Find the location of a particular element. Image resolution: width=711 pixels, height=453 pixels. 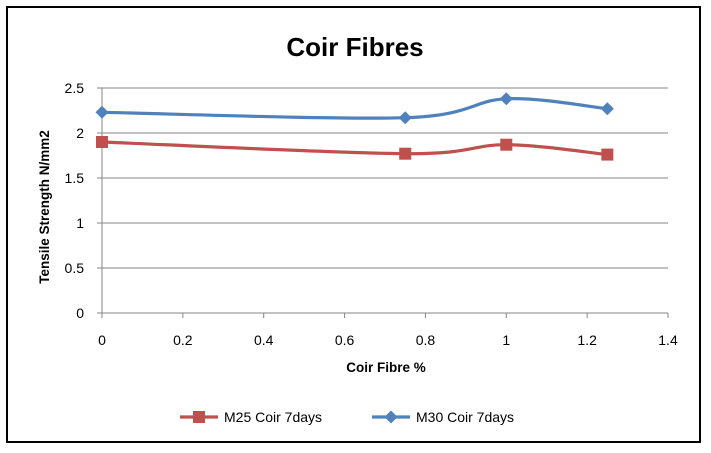

x-tick-label: 1.4 is located at coordinates (668, 340).